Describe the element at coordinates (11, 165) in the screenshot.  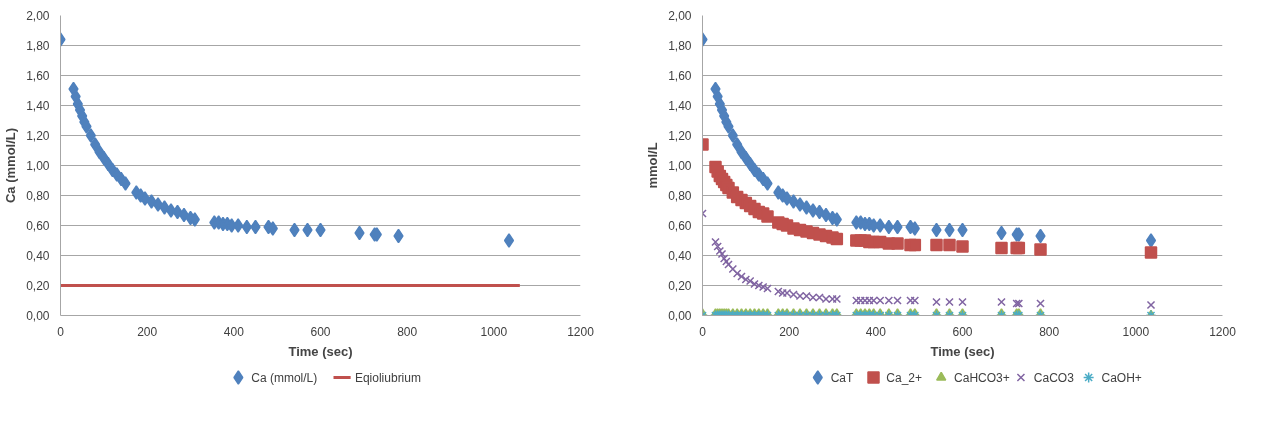
I see `y-axis-title: Ca (mmol/L)` at that location.